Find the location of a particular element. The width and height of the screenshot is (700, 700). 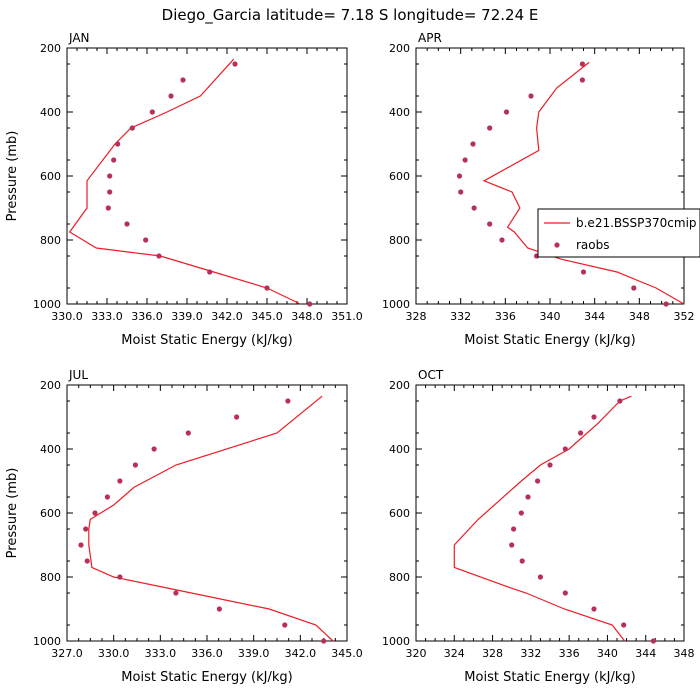

x-tick-label: 351.0 is located at coordinates (347, 316).